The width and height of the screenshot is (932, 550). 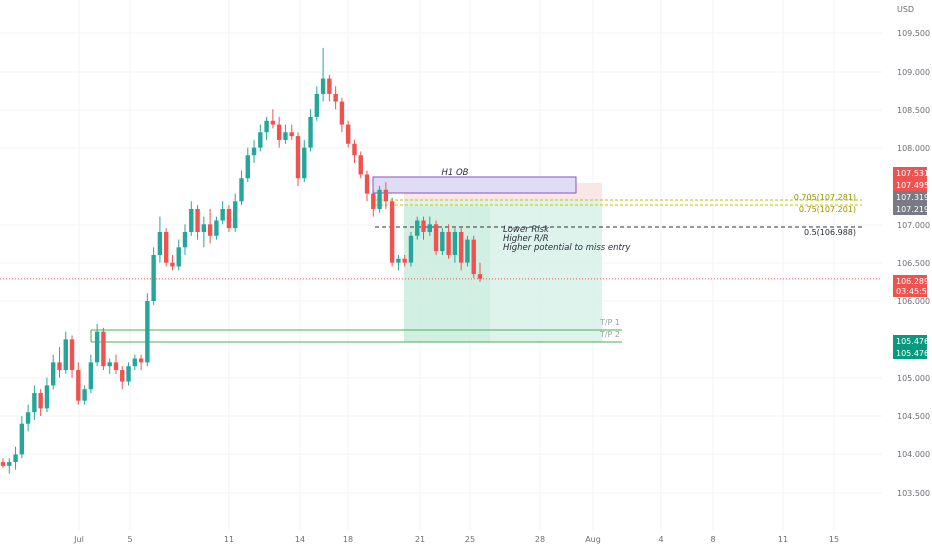 I want to click on y-tick-label: 106.000, so click(x=913, y=301).